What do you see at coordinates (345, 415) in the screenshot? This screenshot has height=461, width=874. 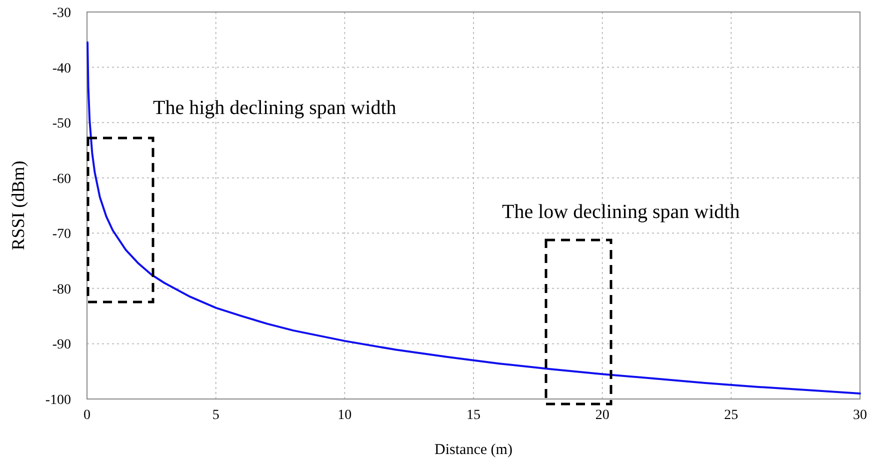 I see `x-tick-label: 10` at bounding box center [345, 415].